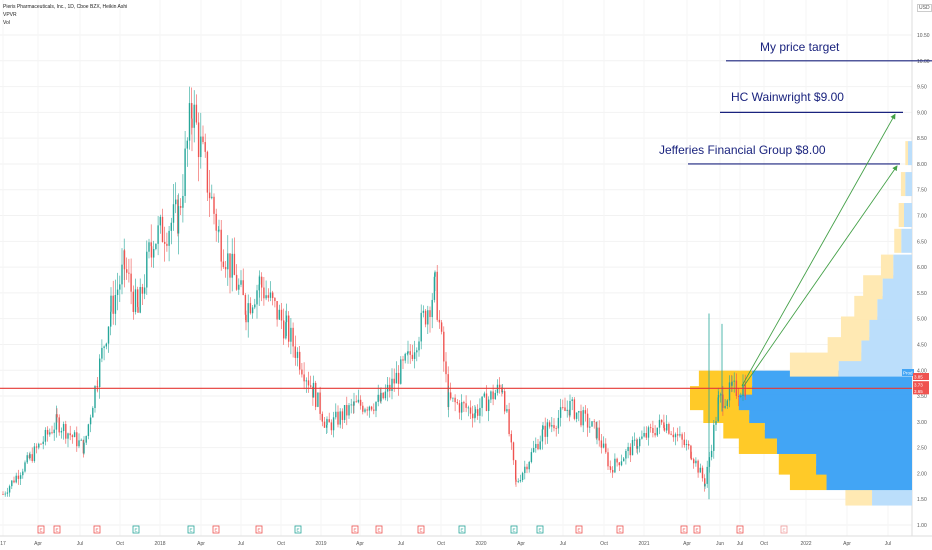 The width and height of the screenshot is (932, 550). What do you see at coordinates (800, 47) in the screenshot?
I see `target-line-my-label: My price target` at bounding box center [800, 47].